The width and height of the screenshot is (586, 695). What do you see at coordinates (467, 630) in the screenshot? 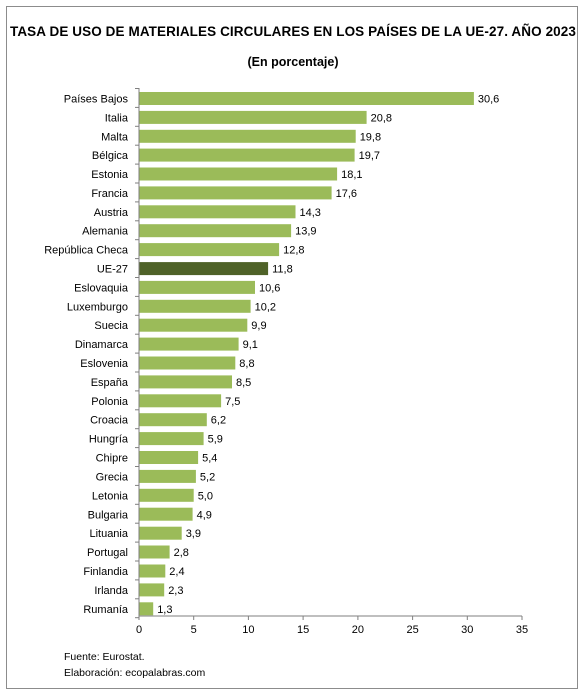
I see `x-tick-label: 30` at bounding box center [467, 630].